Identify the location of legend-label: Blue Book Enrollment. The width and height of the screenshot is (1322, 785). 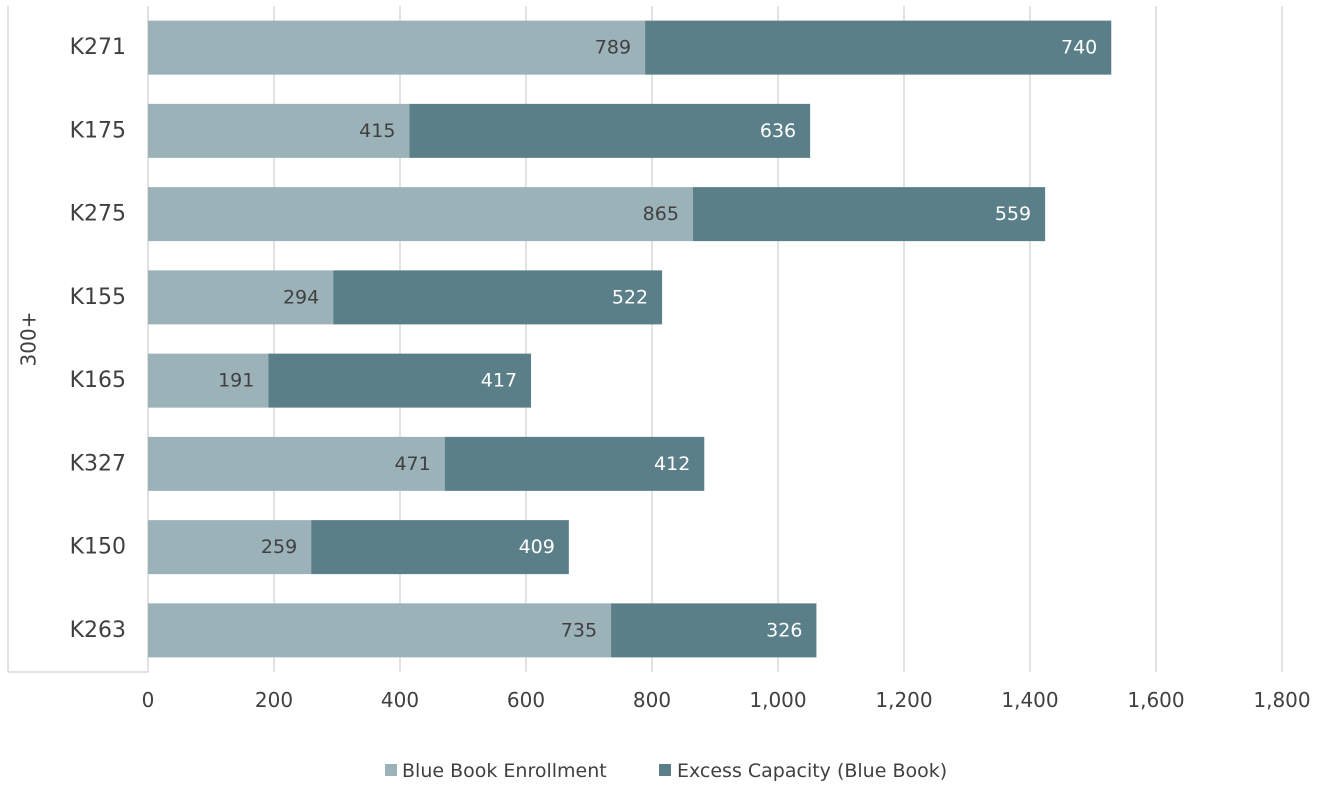
(504, 771).